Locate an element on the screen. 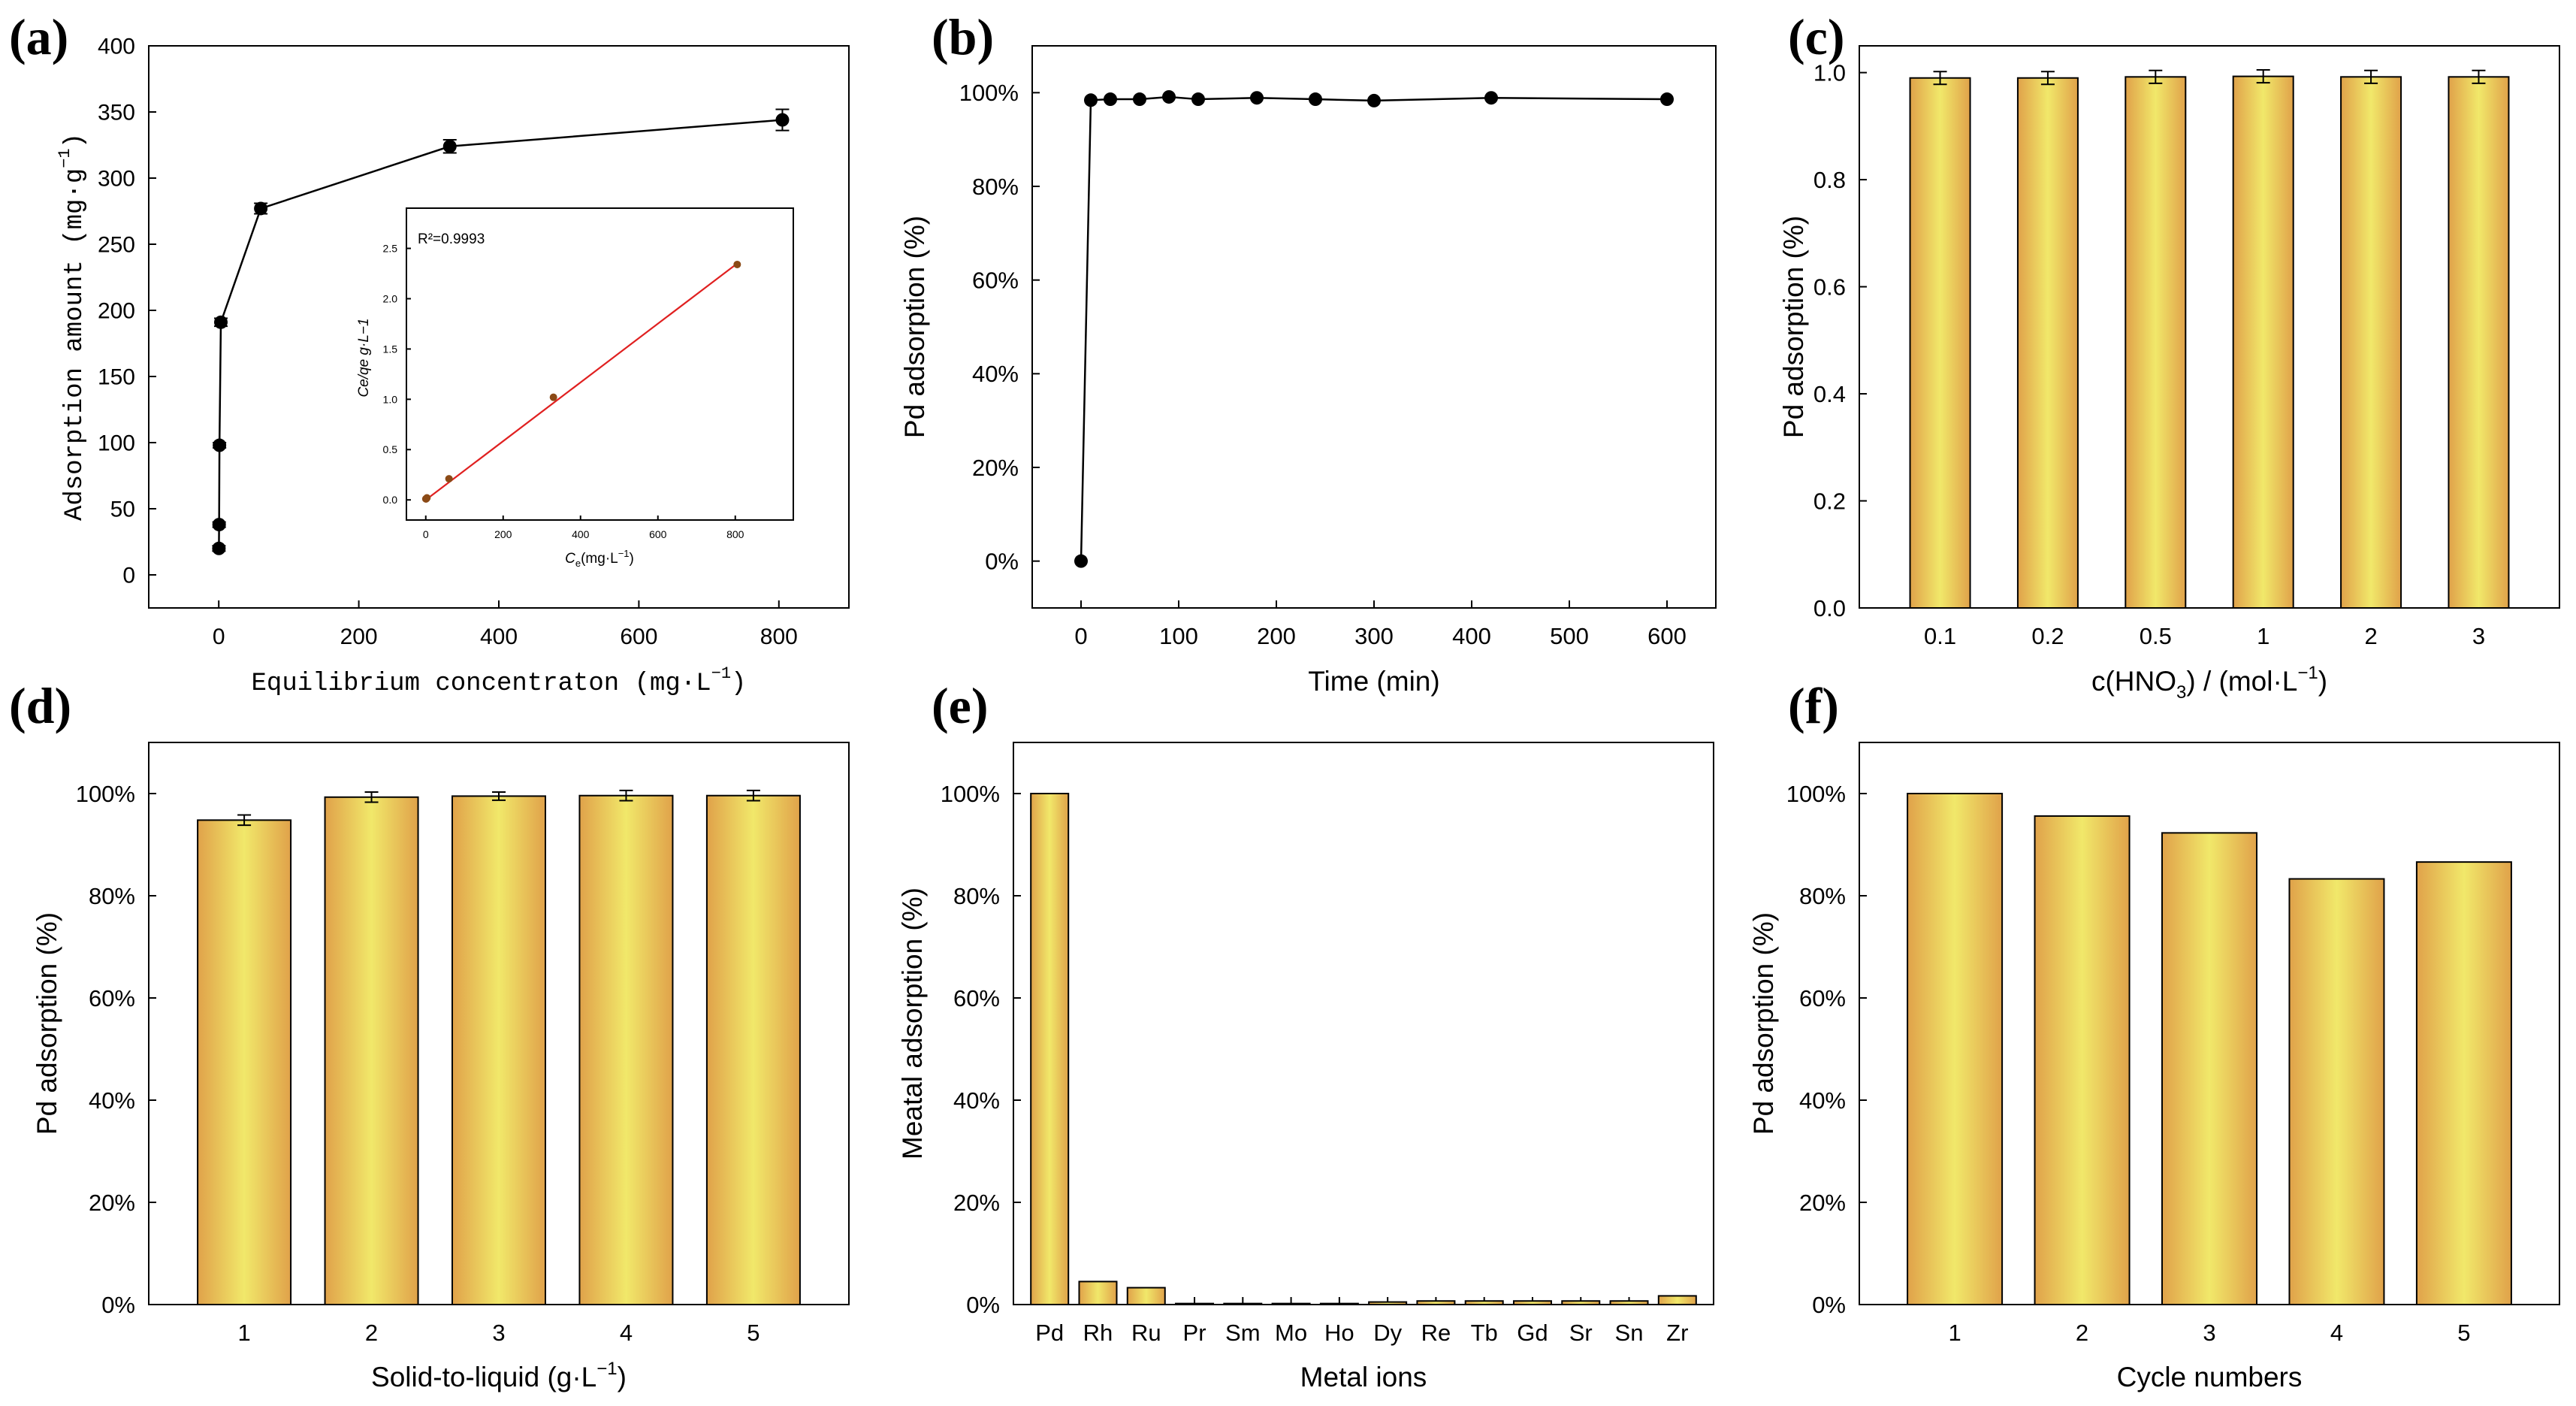  panel-b-xtick-label: 0 is located at coordinates (1080, 636).